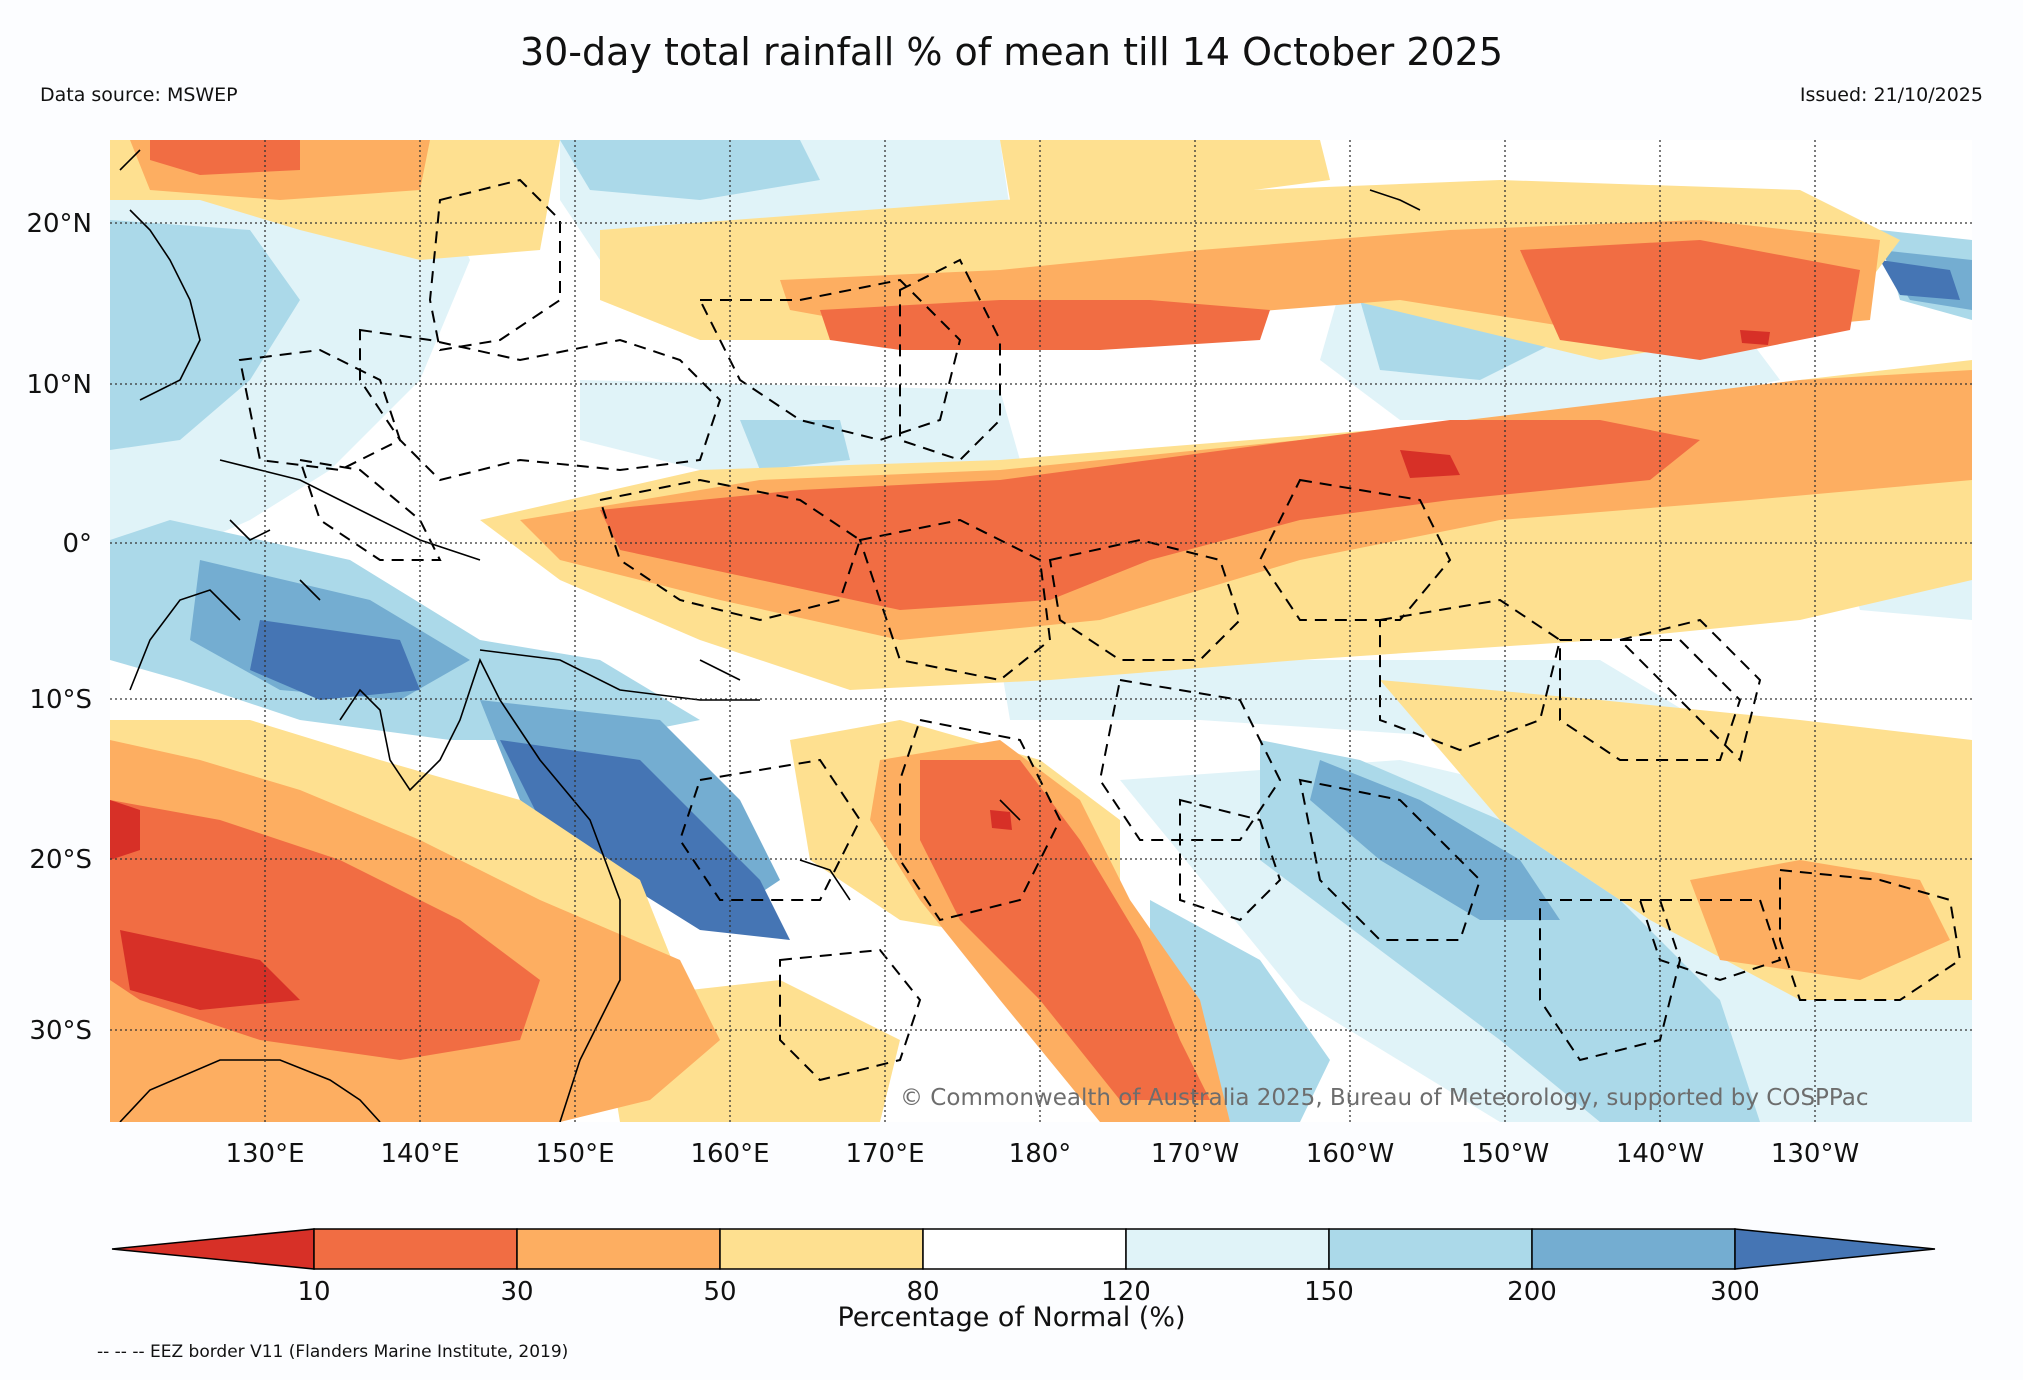 The height and width of the screenshot is (1380, 2023). Describe the element at coordinates (77, 544) in the screenshot. I see `lat-label: 0°` at that location.